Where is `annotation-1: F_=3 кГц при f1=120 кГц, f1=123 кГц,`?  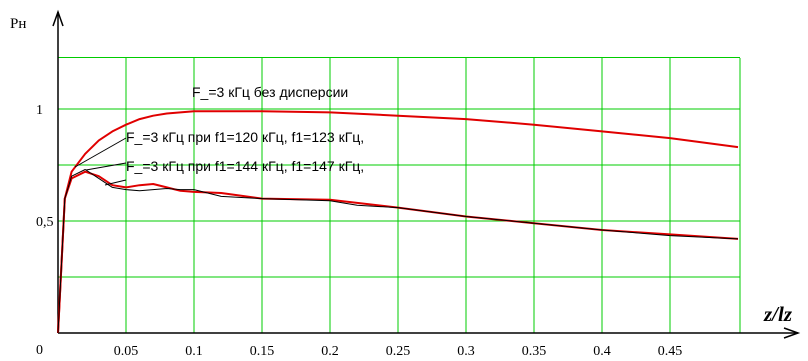 annotation-1: F_=3 кГц при f1=120 кГц, f1=123 кГц, is located at coordinates (245, 137).